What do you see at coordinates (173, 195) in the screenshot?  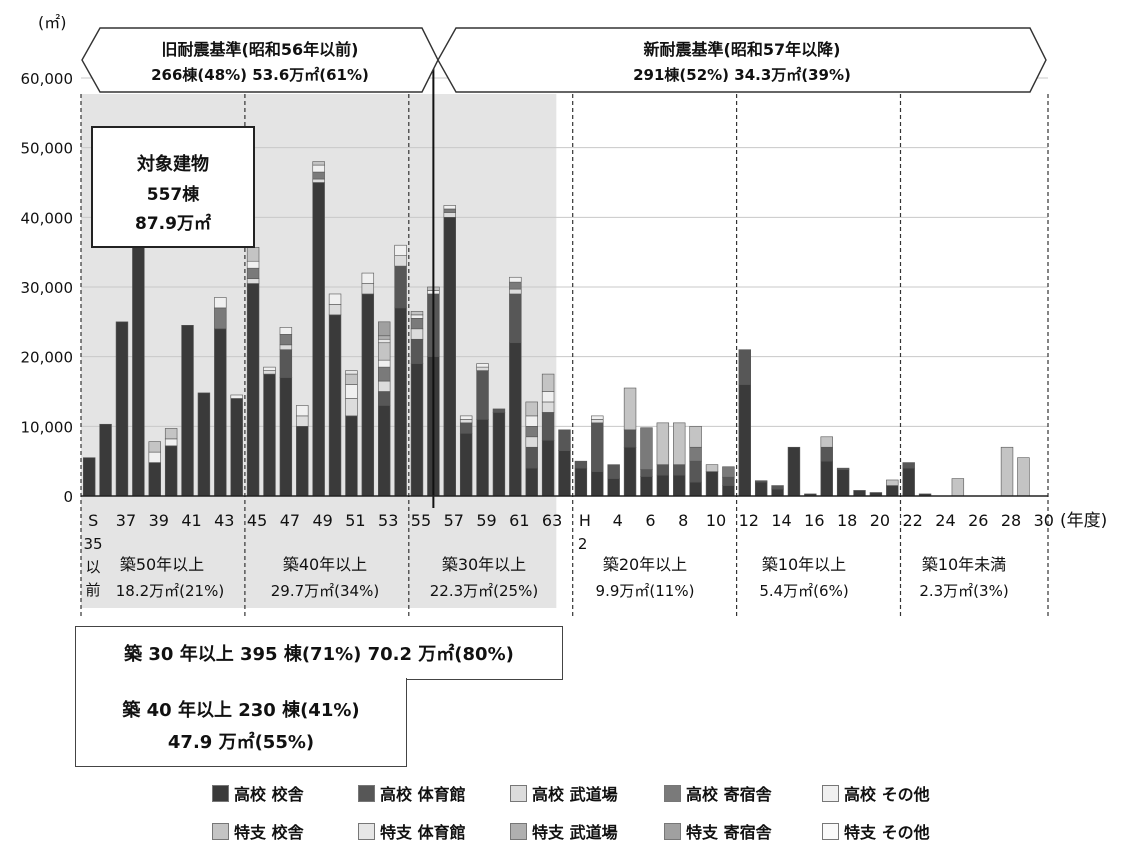 I see `target-count: 557棟` at bounding box center [173, 195].